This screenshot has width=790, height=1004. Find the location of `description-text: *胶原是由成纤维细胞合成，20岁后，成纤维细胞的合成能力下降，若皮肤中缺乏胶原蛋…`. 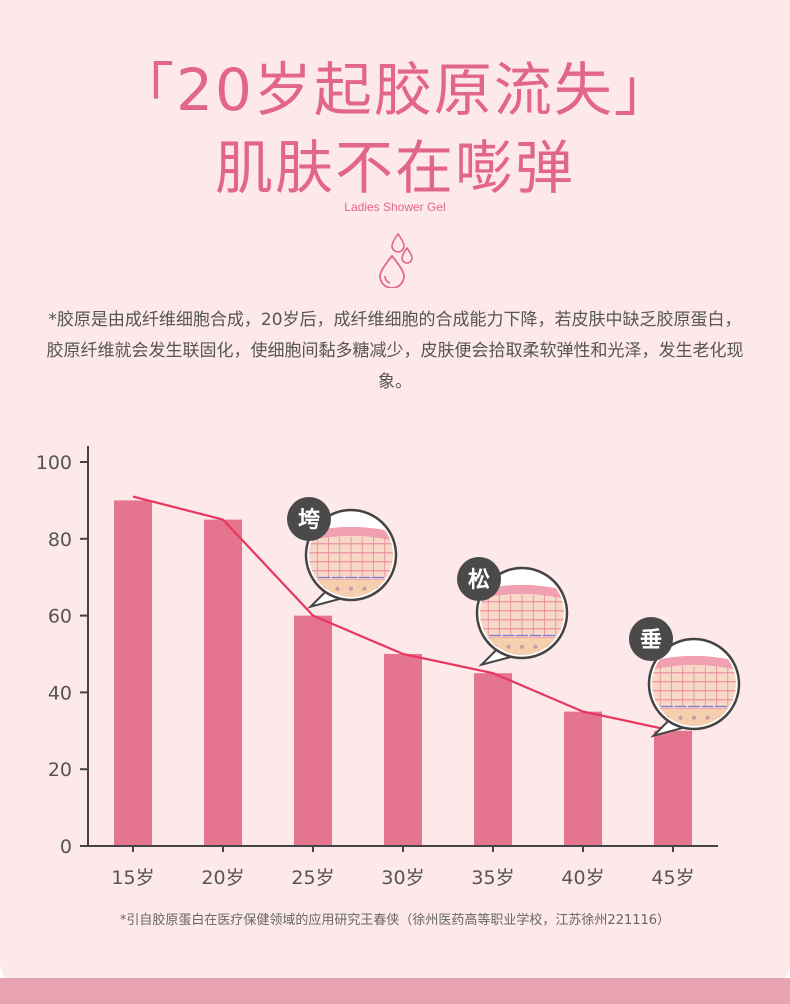

description-text: *胶原是由成纤维细胞合成，20岁后，成纤维细胞的合成能力下降，若皮肤中缺乏胶原蛋… is located at coordinates (395, 351).